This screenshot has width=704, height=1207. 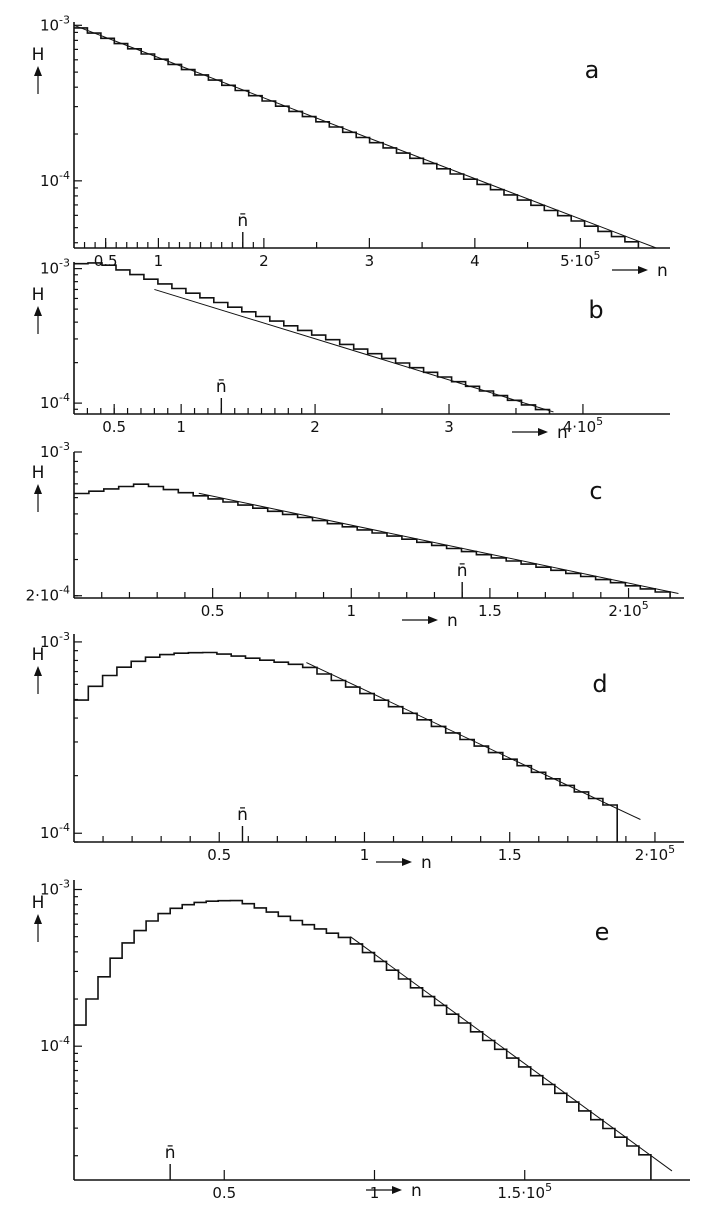 What do you see at coordinates (599, 684) in the screenshot?
I see `panel-letter: d` at bounding box center [599, 684].